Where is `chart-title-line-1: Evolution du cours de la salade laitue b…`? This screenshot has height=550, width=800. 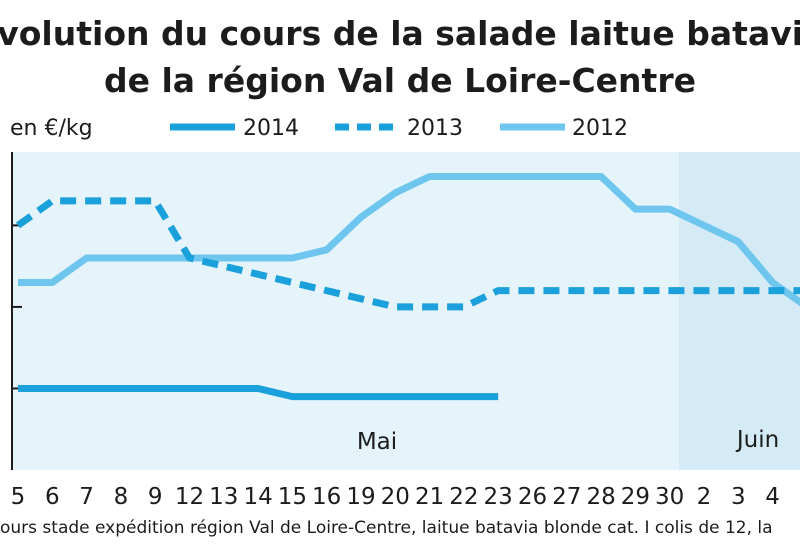
chart-title-line-1: Evolution du cours de la salade laitue b… is located at coordinates (400, 33).